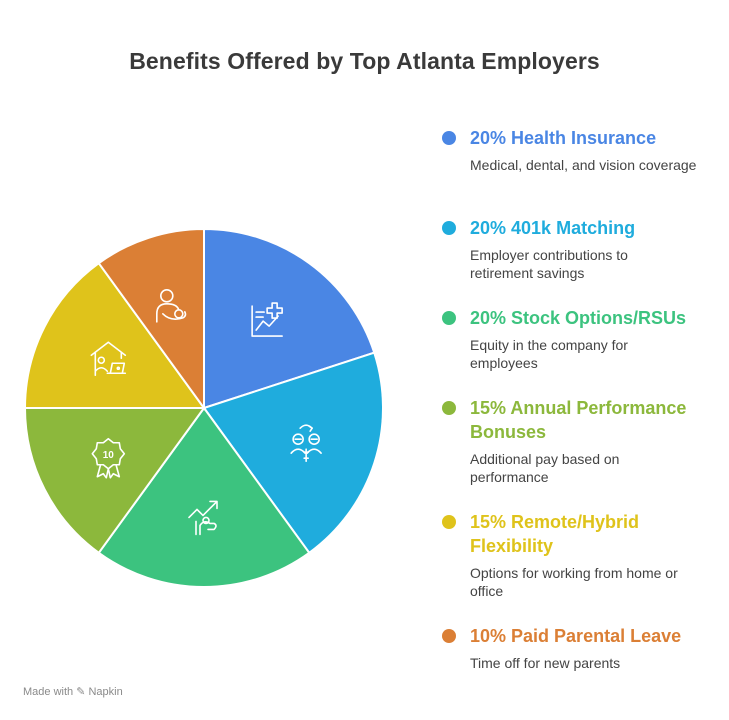 Image resolution: width=729 pixels, height=720 pixels. Describe the element at coordinates (203, 518) in the screenshot. I see `growth-hand-icon` at that location.